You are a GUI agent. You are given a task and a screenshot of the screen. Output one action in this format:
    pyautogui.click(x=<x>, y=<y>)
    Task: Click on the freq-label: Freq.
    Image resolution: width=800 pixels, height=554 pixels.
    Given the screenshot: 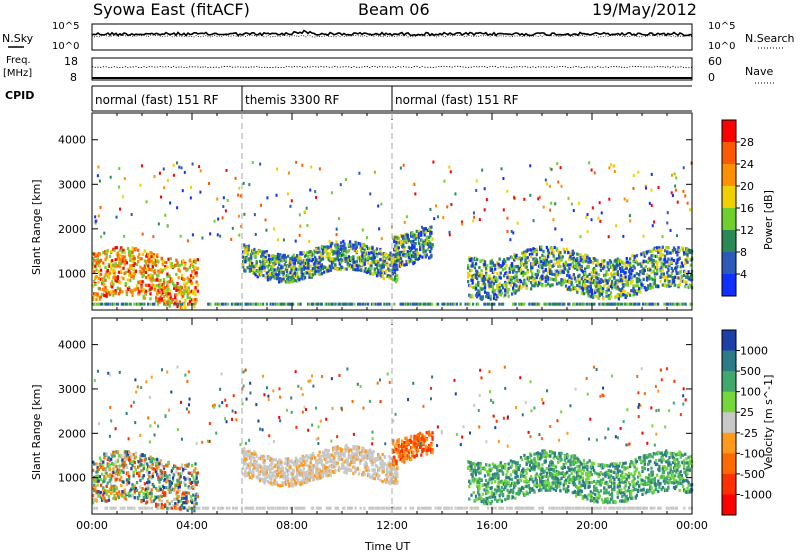 What is the action you would take?
    pyautogui.click(x=18, y=60)
    